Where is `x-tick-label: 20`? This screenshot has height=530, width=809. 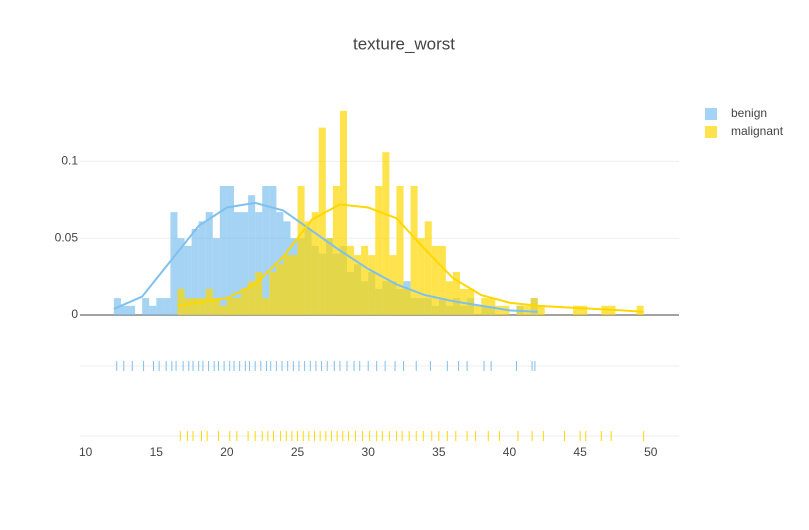 x-tick-label: 20 is located at coordinates (227, 452).